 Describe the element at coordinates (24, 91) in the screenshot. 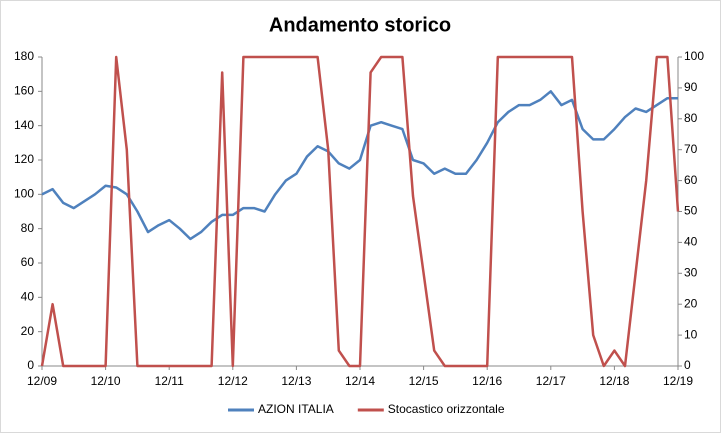

I see `y-tick-label: 160` at that location.